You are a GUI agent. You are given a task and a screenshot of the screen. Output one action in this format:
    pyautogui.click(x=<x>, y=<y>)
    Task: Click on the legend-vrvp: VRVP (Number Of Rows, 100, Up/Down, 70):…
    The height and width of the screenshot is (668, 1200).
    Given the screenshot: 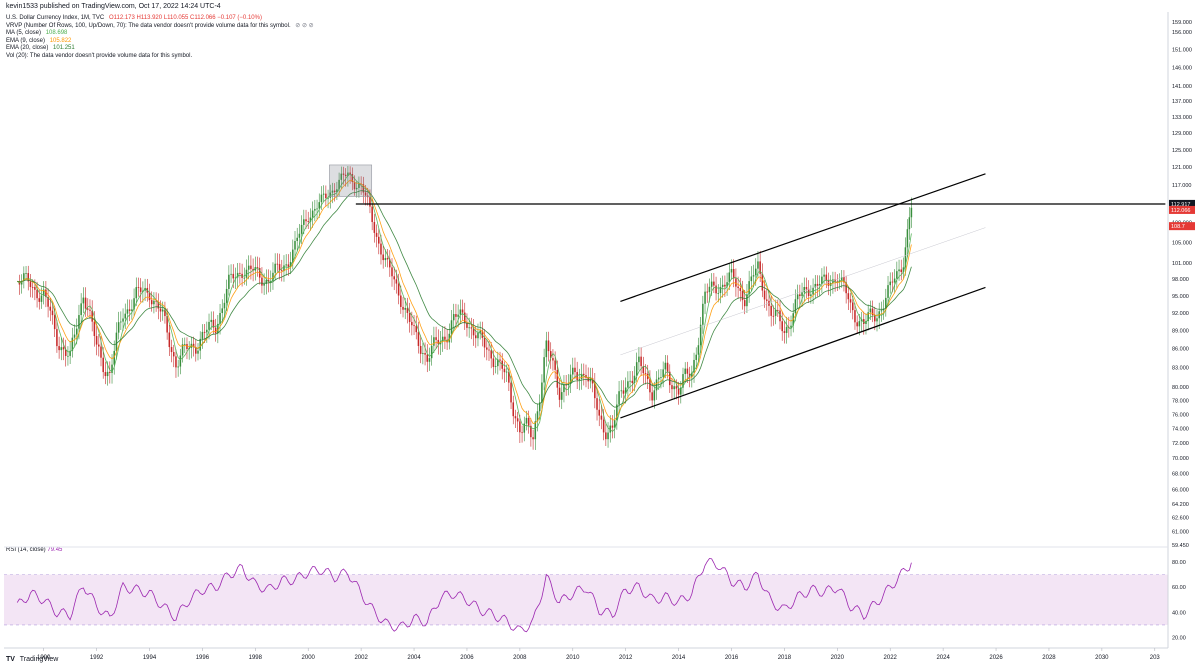 What is the action you would take?
    pyautogui.click(x=161, y=27)
    